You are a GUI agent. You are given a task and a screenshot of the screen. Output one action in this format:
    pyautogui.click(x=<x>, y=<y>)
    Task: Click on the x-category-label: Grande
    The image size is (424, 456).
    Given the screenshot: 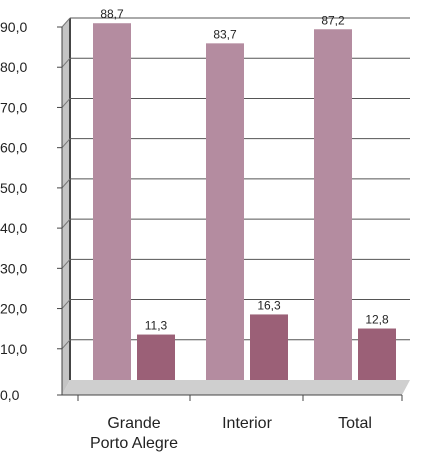 What is the action you would take?
    pyautogui.click(x=133, y=423)
    